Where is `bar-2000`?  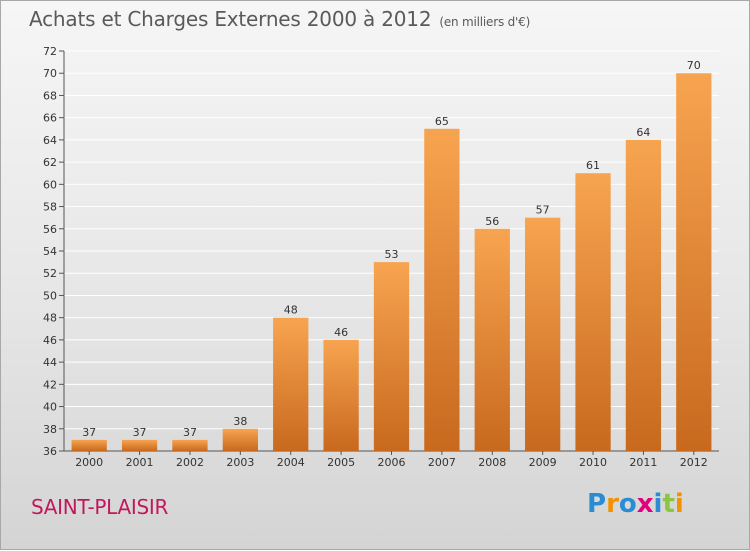
bar-2000 is located at coordinates (89, 445).